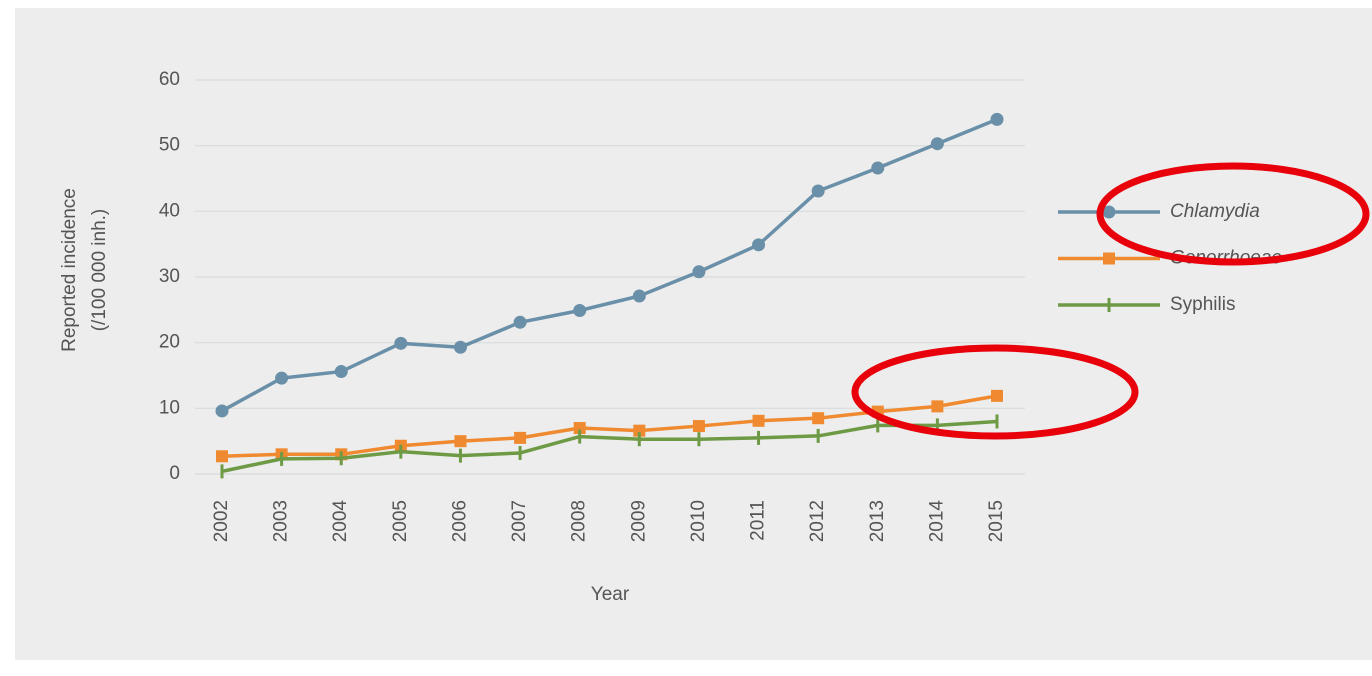 The width and height of the screenshot is (1372, 676). I want to click on x-tick-label: 2004, so click(340, 521).